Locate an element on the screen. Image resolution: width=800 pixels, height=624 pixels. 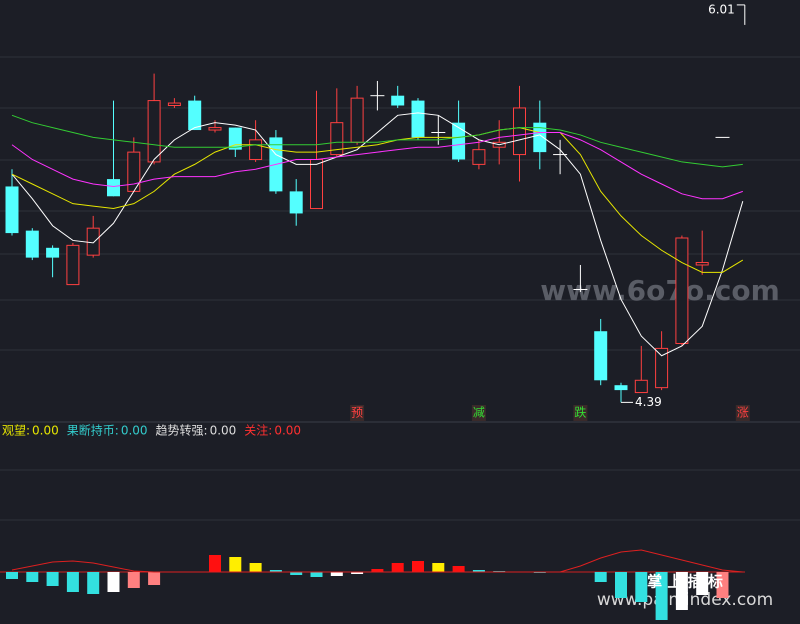
signal-label: 跌 is located at coordinates (580, 412).